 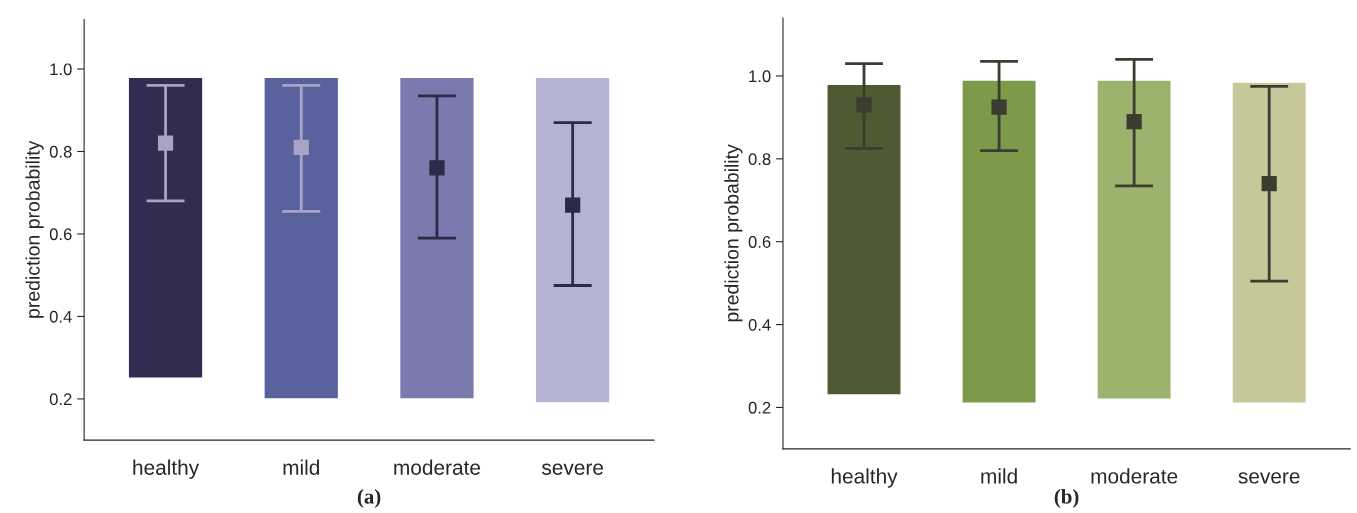 What do you see at coordinates (369, 498) in the screenshot?
I see `text: (a)` at bounding box center [369, 498].